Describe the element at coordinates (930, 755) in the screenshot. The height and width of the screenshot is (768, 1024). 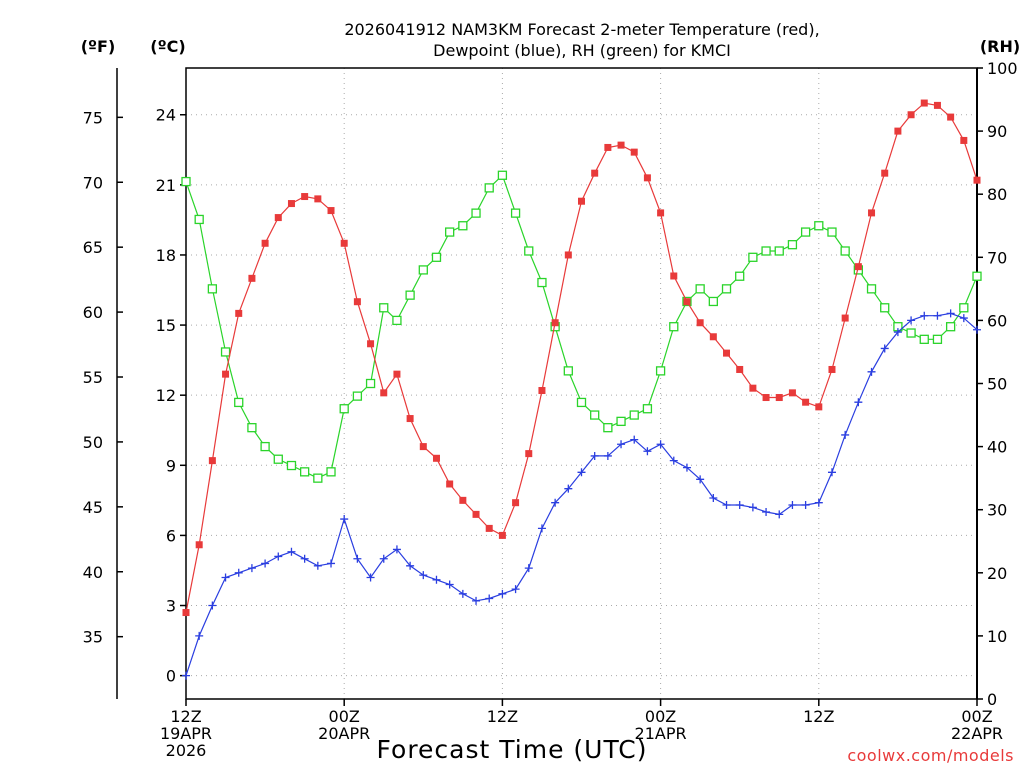
I see `credit-text: coolwx.com/models` at that location.